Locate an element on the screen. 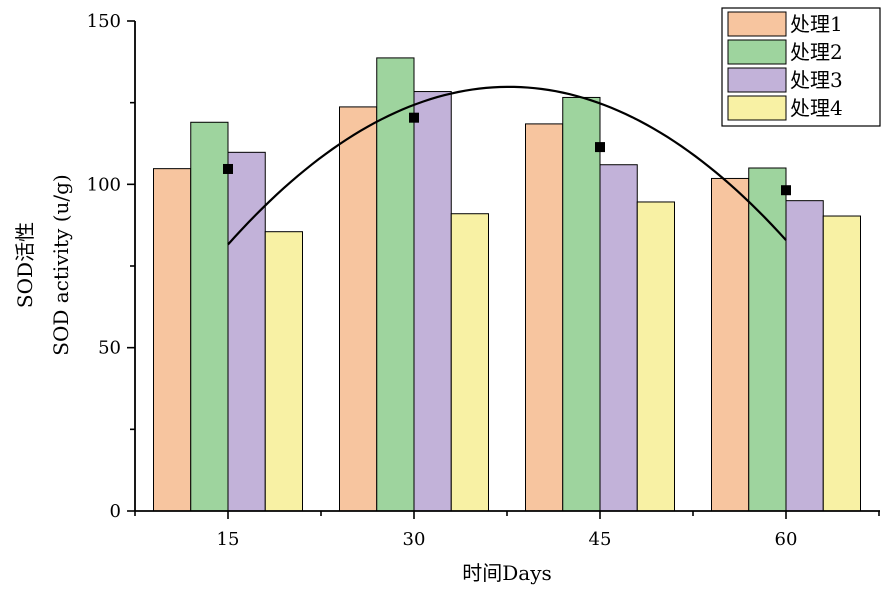  legend-label-3: 处理3 is located at coordinates (816, 80).